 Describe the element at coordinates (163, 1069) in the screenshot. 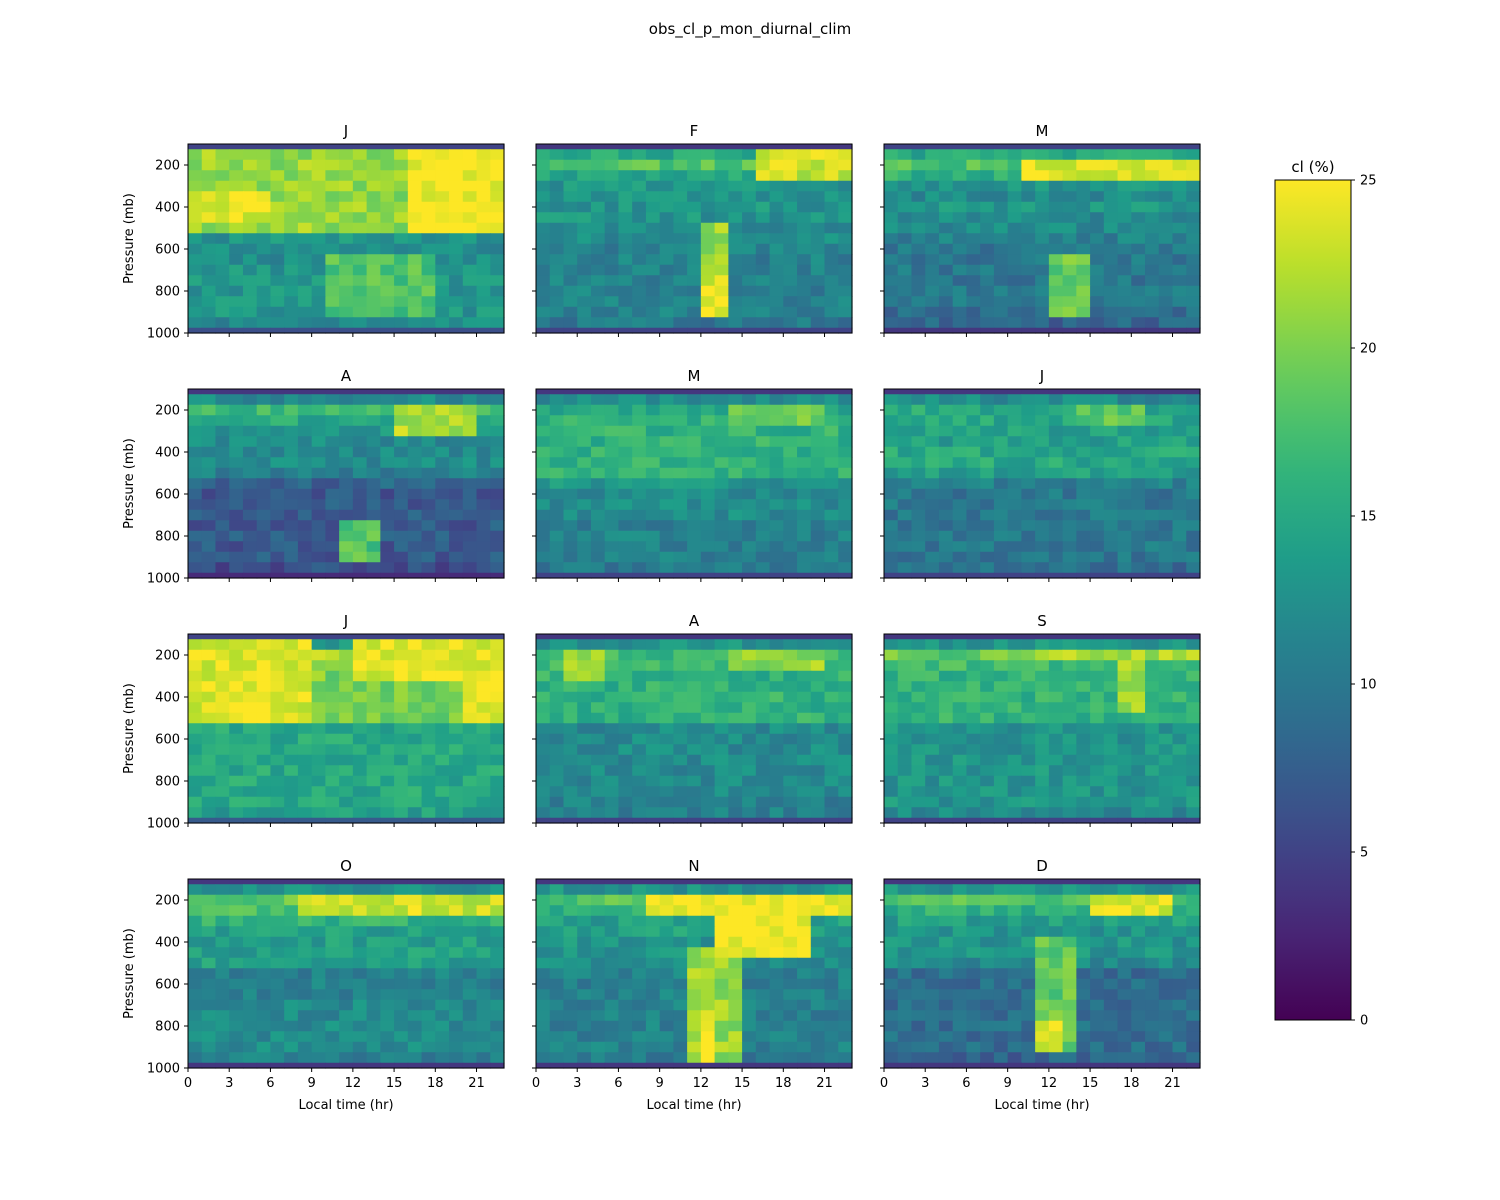

I see `y-tick-label: 1000` at that location.